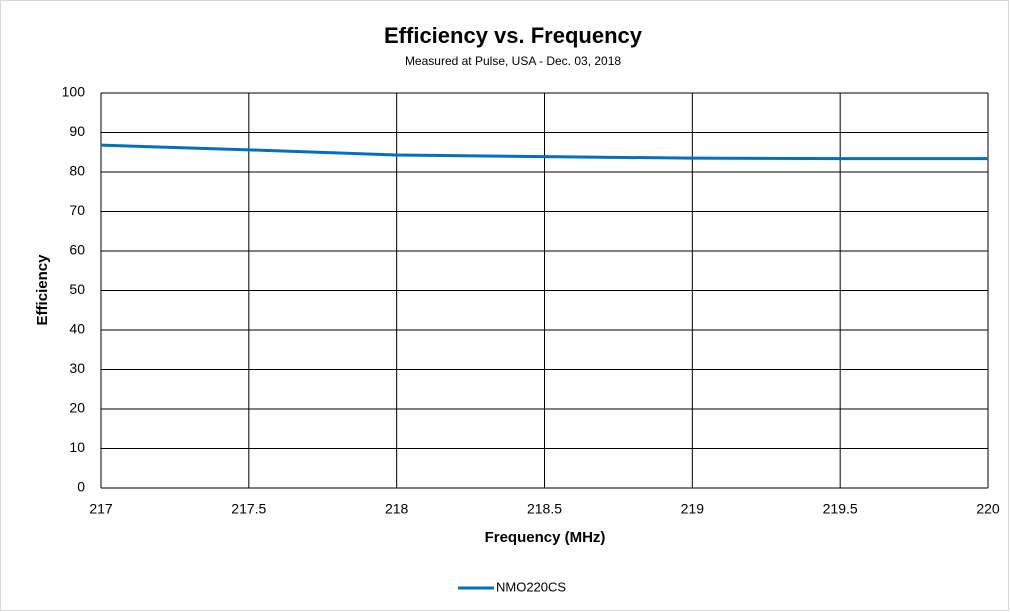 This screenshot has height=612, width=1010. What do you see at coordinates (42, 290) in the screenshot?
I see `y-axis-label: Efficiency` at bounding box center [42, 290].